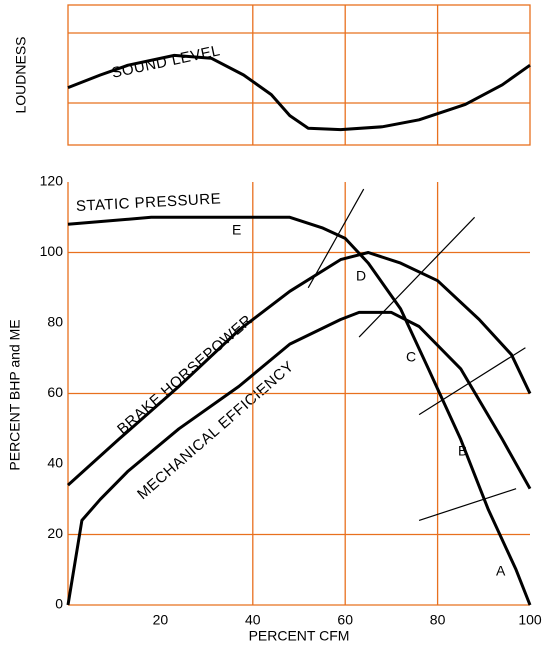 The height and width of the screenshot is (653, 558). I want to click on x-tick-label: 20, so click(161, 620).